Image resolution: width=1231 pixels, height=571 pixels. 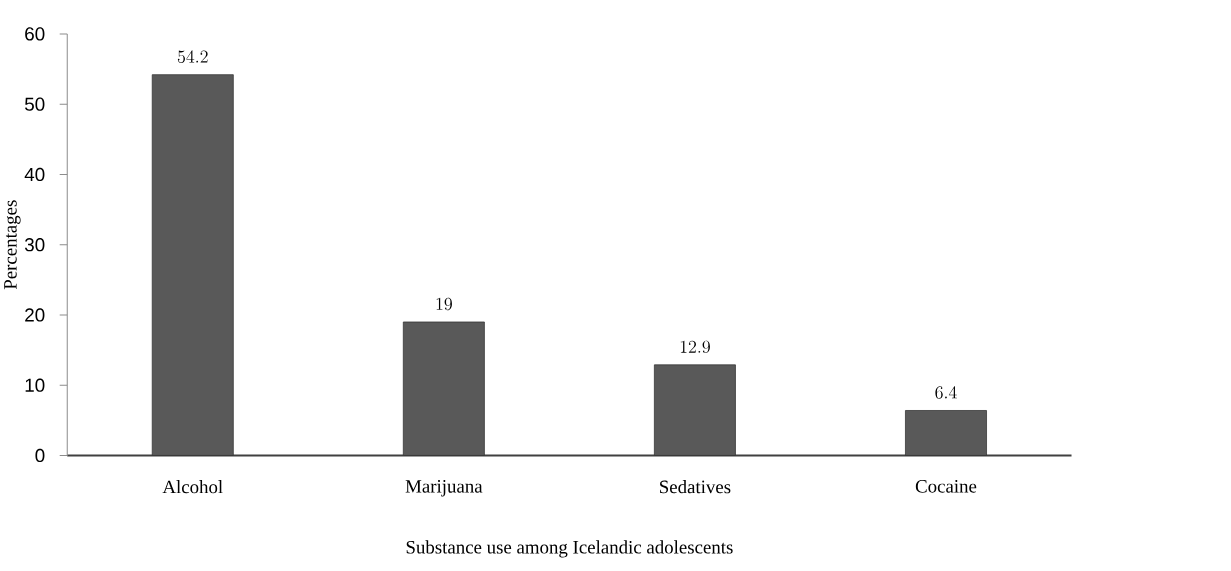 What do you see at coordinates (35, 385) in the screenshot?
I see `y-tick-label: 10` at bounding box center [35, 385].